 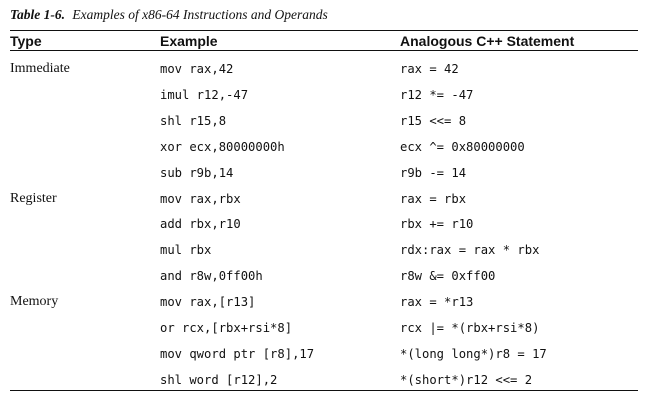 I want to click on table-caption-label: Table 1-6., so click(x=37, y=14).